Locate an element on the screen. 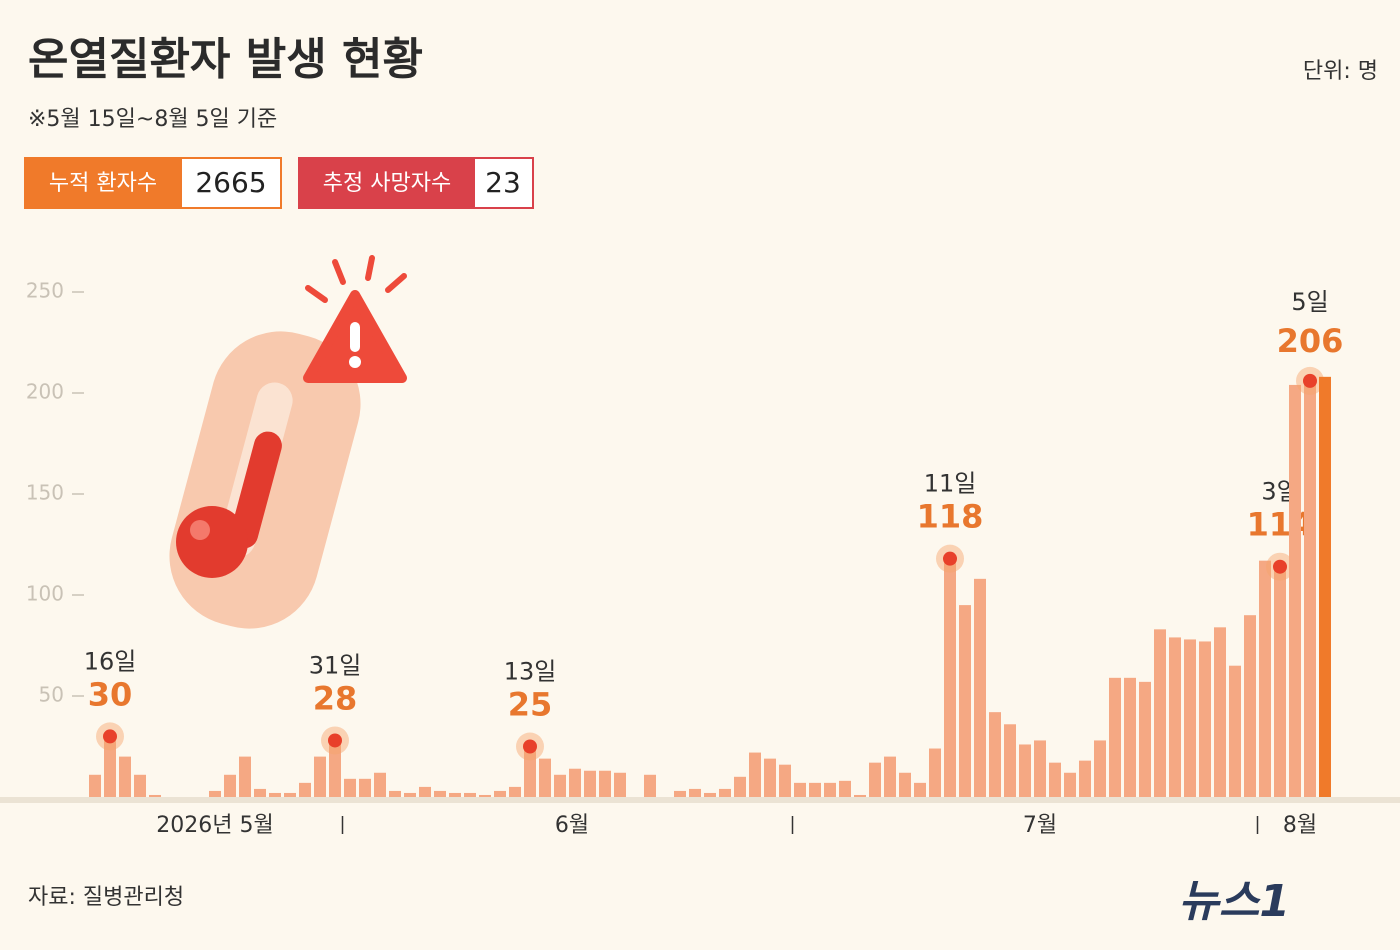  value-label: 114 is located at coordinates (1280, 525).